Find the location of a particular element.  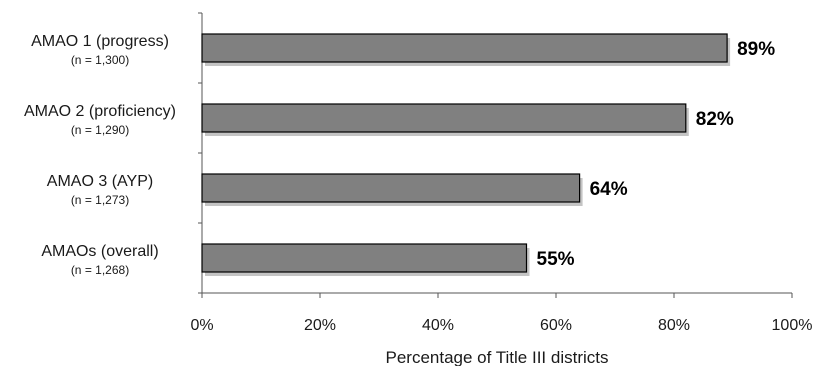

x-axis-ticks: 0% 20% 40% 60% 80% 100% is located at coordinates (501, 313).